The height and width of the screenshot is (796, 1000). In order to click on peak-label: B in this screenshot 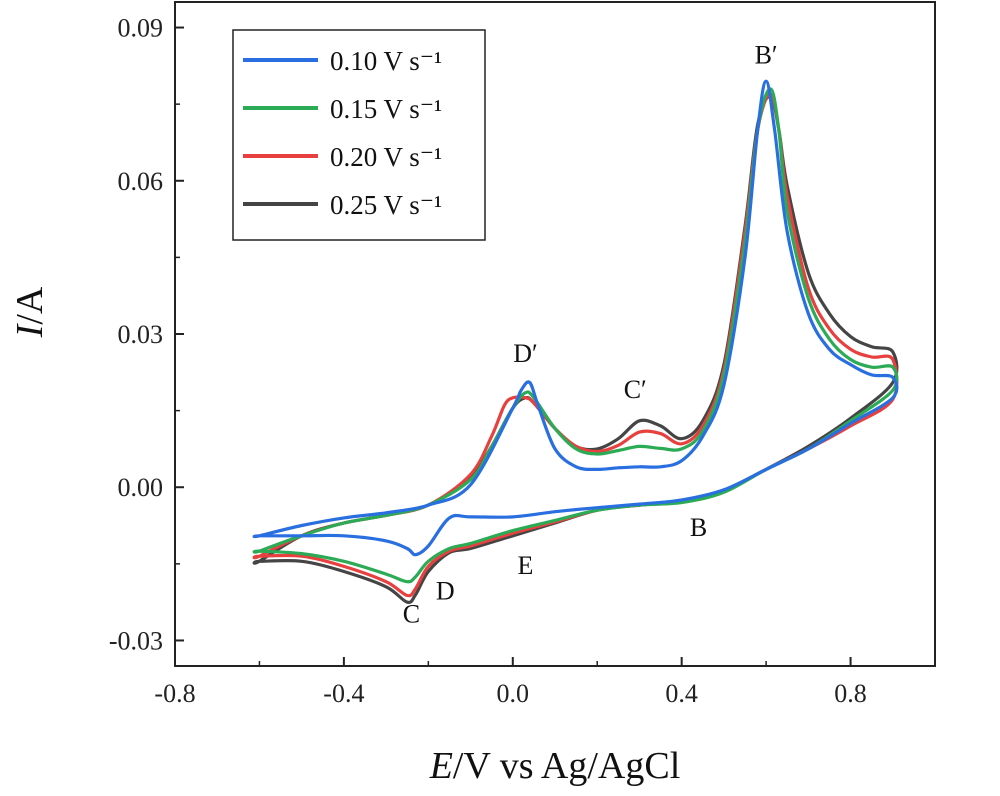, I will do `click(698, 527)`.